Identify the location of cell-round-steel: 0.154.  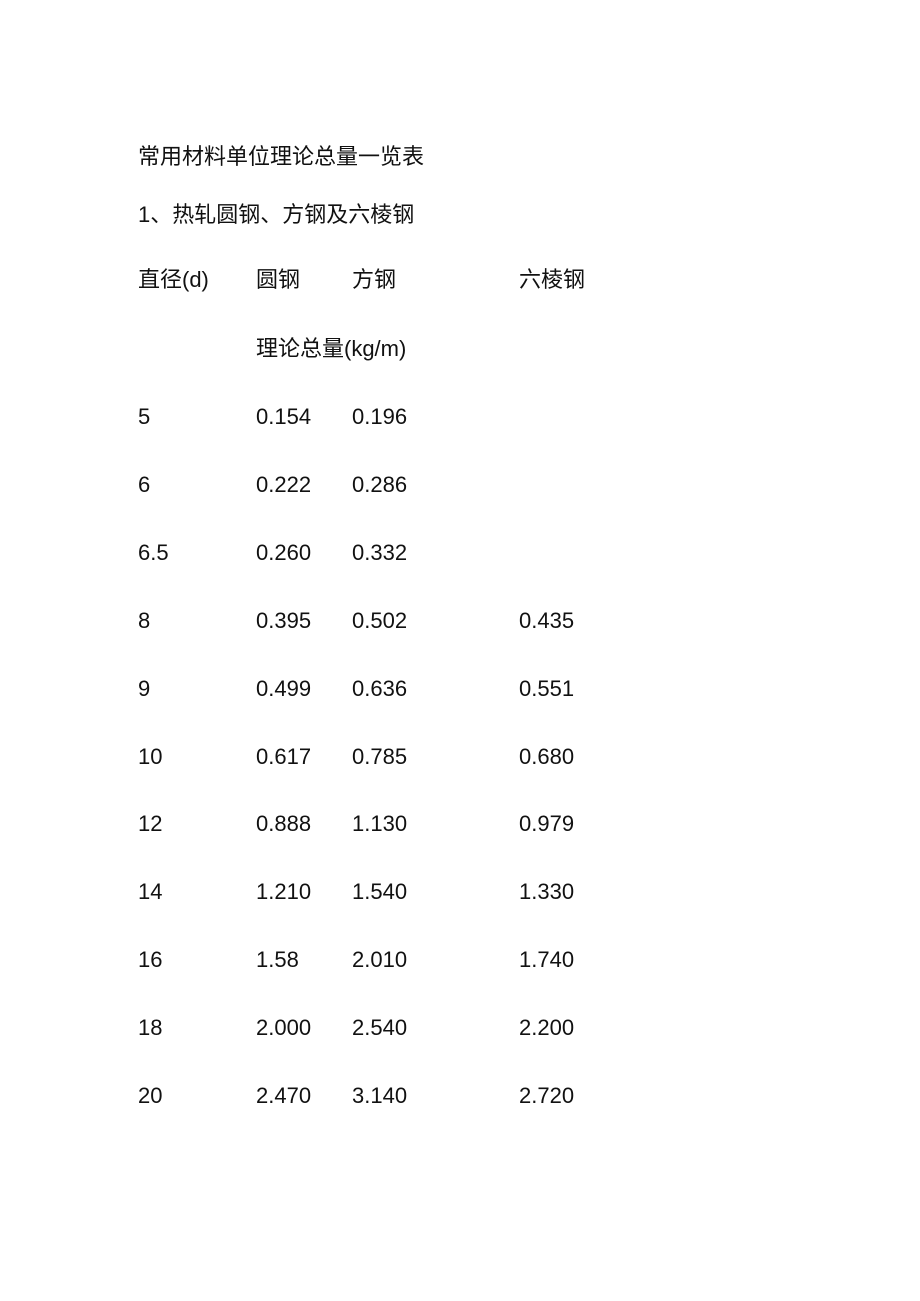
(284, 416).